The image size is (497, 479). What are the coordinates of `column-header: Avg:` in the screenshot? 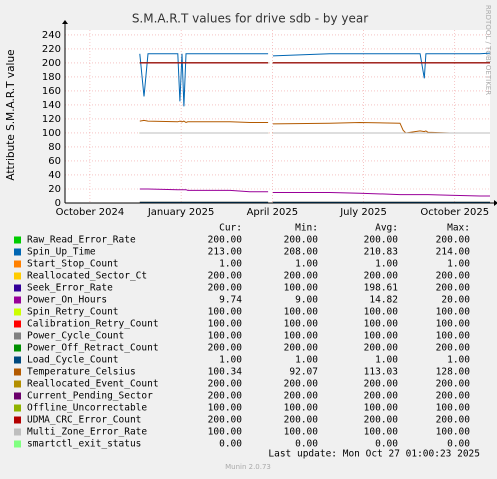 It's located at (386, 228).